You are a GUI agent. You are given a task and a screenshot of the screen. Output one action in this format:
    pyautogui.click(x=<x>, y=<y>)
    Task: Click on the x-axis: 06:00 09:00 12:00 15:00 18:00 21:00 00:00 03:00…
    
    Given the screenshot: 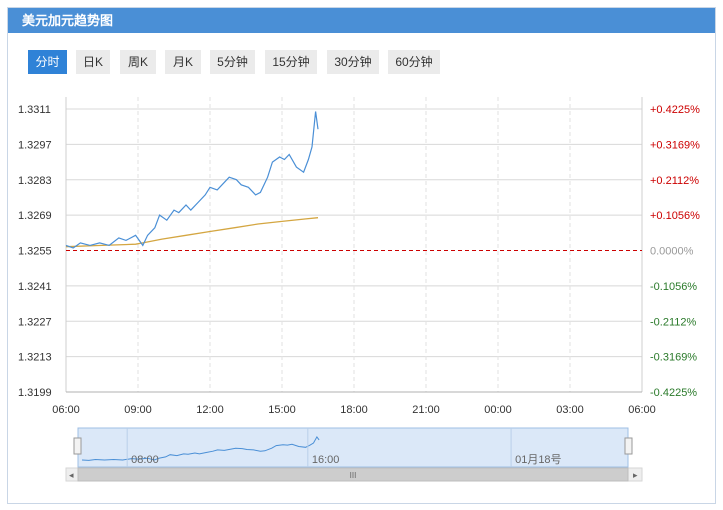 What is the action you would take?
    pyautogui.click(x=354, y=410)
    